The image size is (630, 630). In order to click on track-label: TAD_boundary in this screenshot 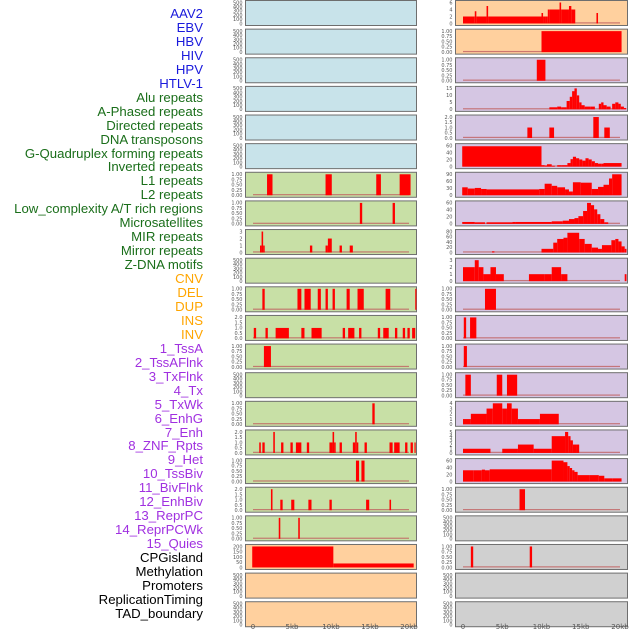, I will do `click(159, 613)`.